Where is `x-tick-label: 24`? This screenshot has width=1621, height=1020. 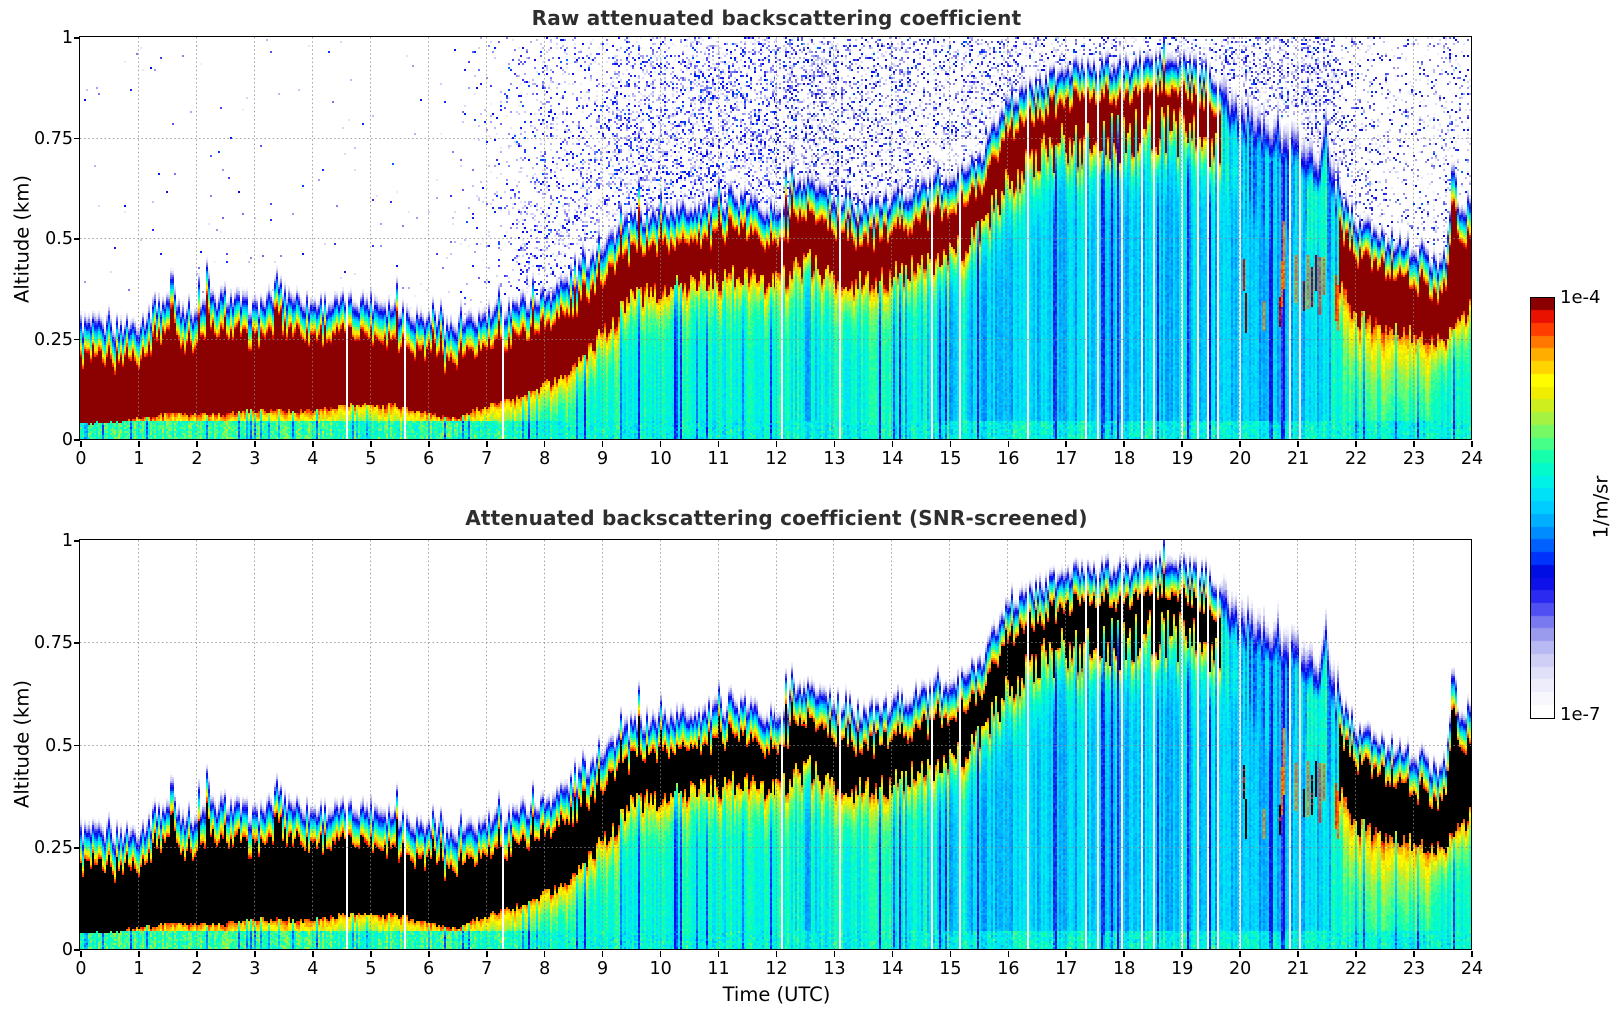 x-tick-label: 24 is located at coordinates (1472, 969).